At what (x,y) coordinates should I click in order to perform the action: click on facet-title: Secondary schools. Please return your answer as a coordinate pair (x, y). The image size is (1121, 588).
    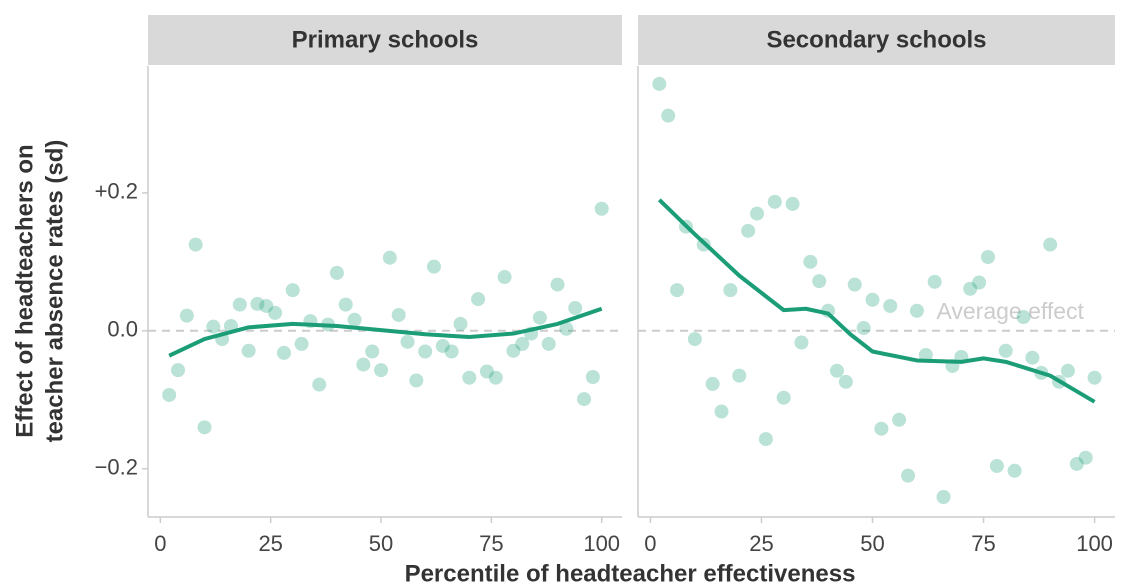
    Looking at the image, I should click on (876, 39).